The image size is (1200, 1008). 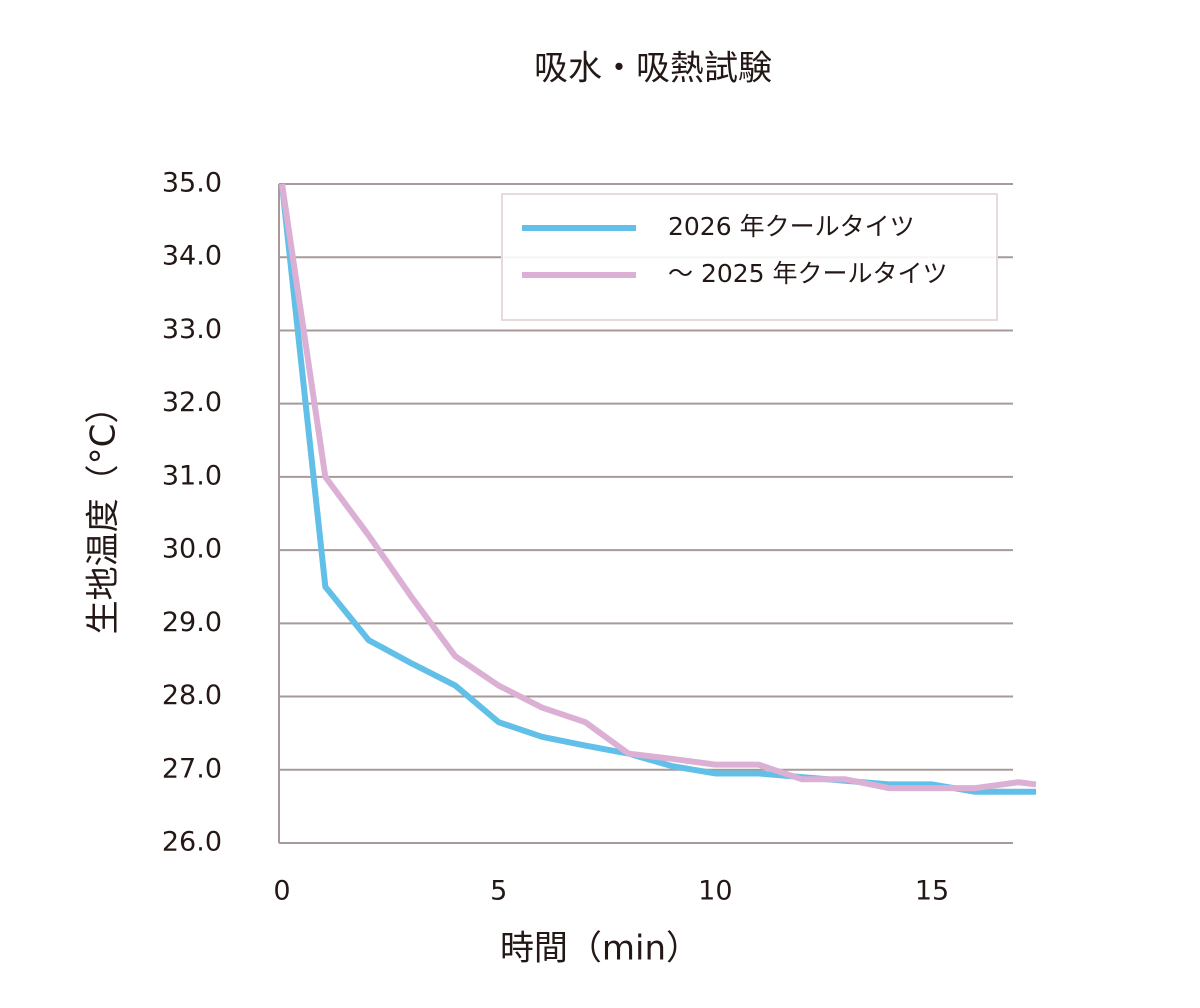 What do you see at coordinates (749, 257) in the screenshot?
I see `legend-box` at bounding box center [749, 257].